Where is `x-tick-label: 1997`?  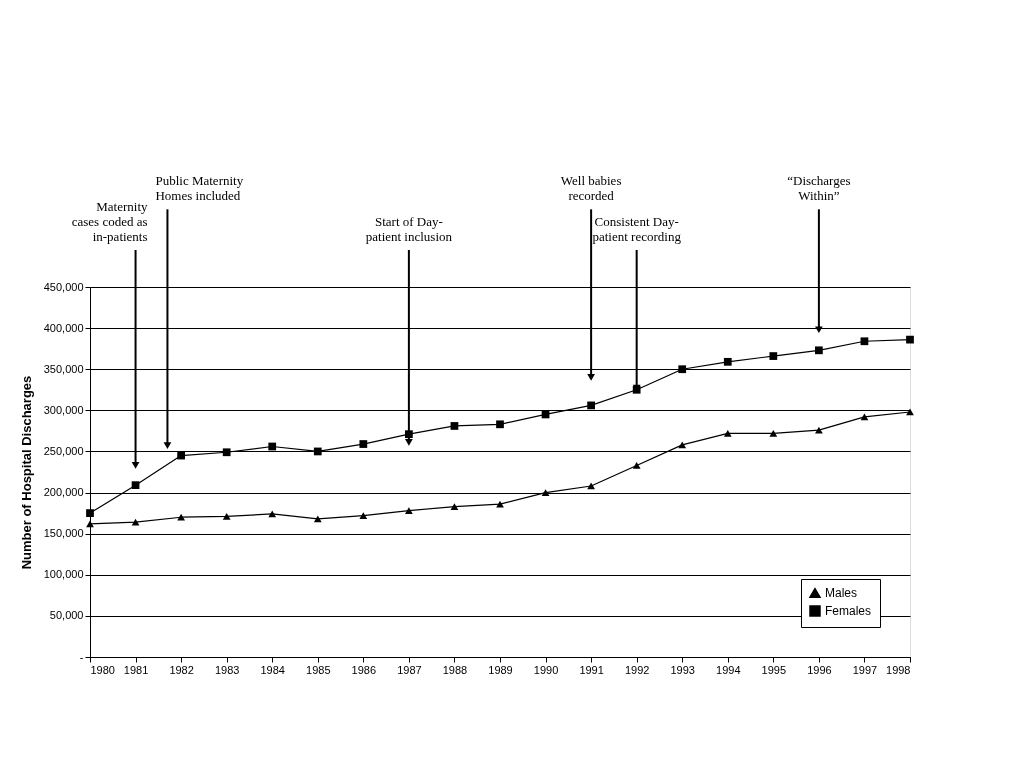 x-tick-label: 1997 is located at coordinates (865, 669).